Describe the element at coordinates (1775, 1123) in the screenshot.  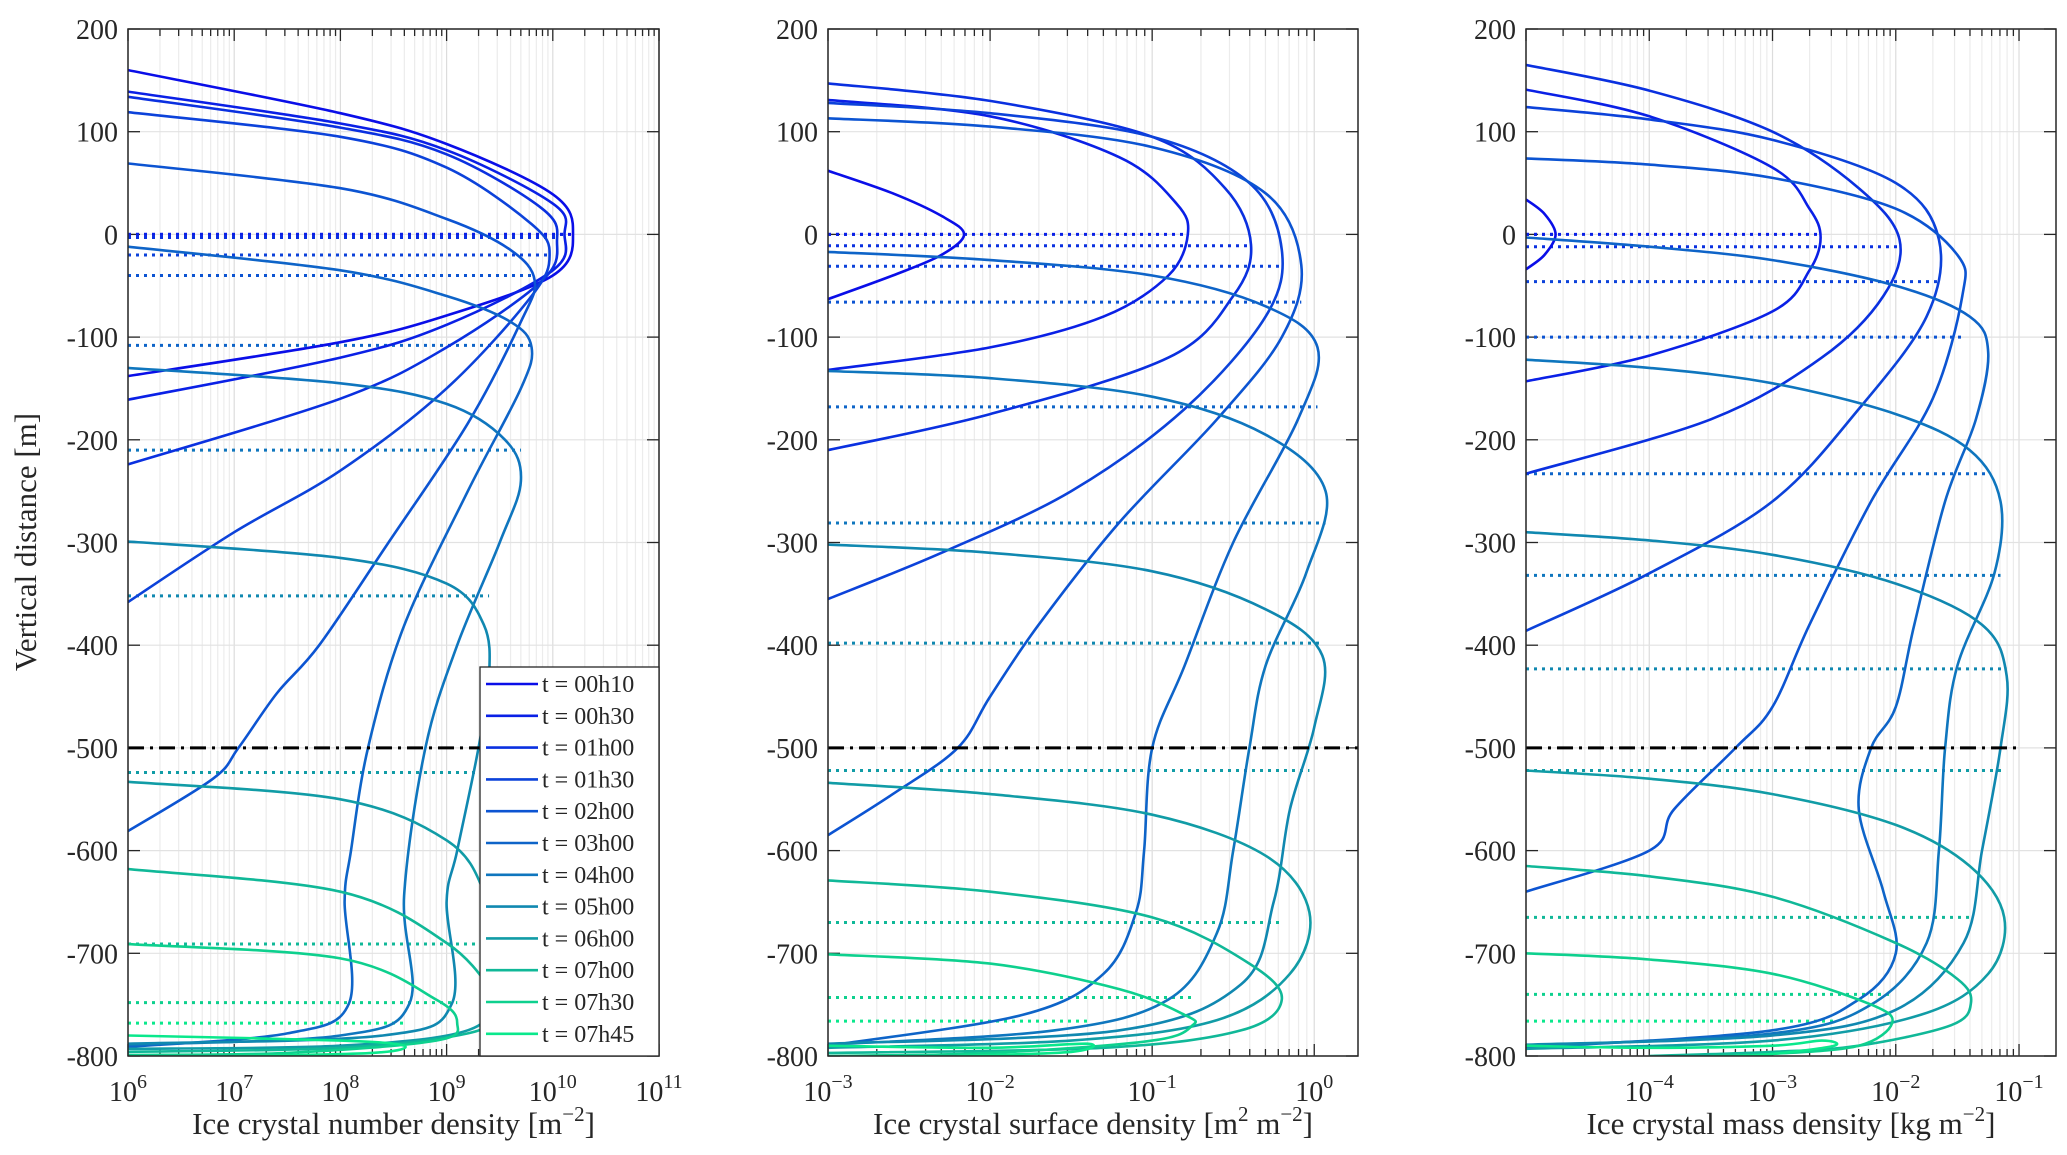
I see `x-axis-label-text: Ice crystal mass density [kg m` at that location.